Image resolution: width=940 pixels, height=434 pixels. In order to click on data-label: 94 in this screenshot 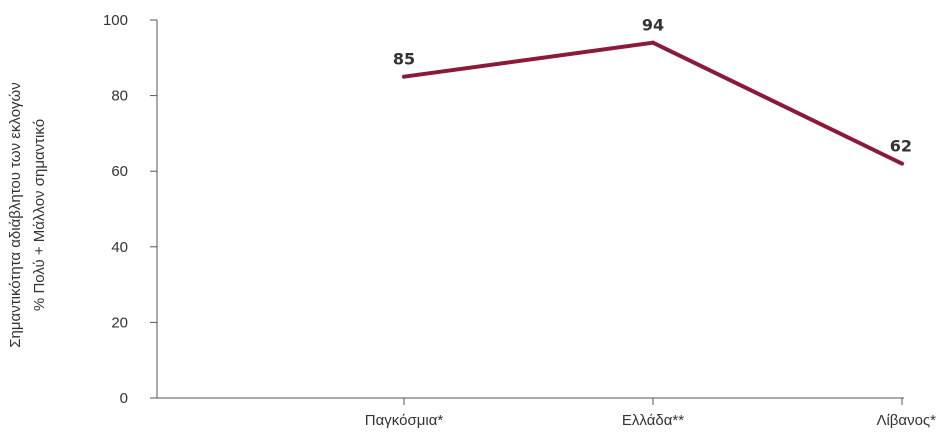, I will do `click(653, 25)`.